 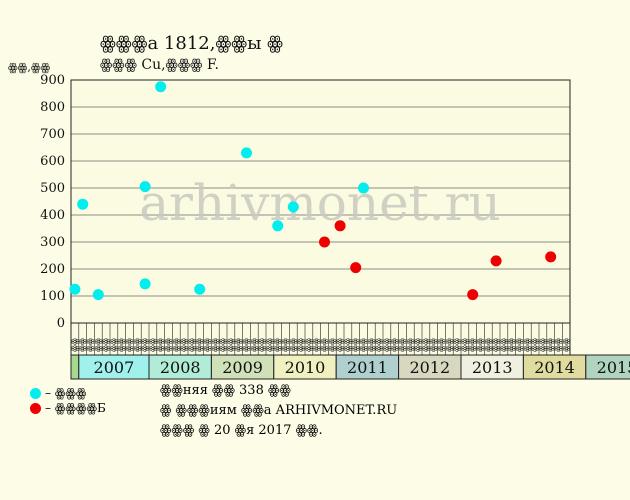 I want to click on y-tick-label: 300, so click(x=52, y=242).